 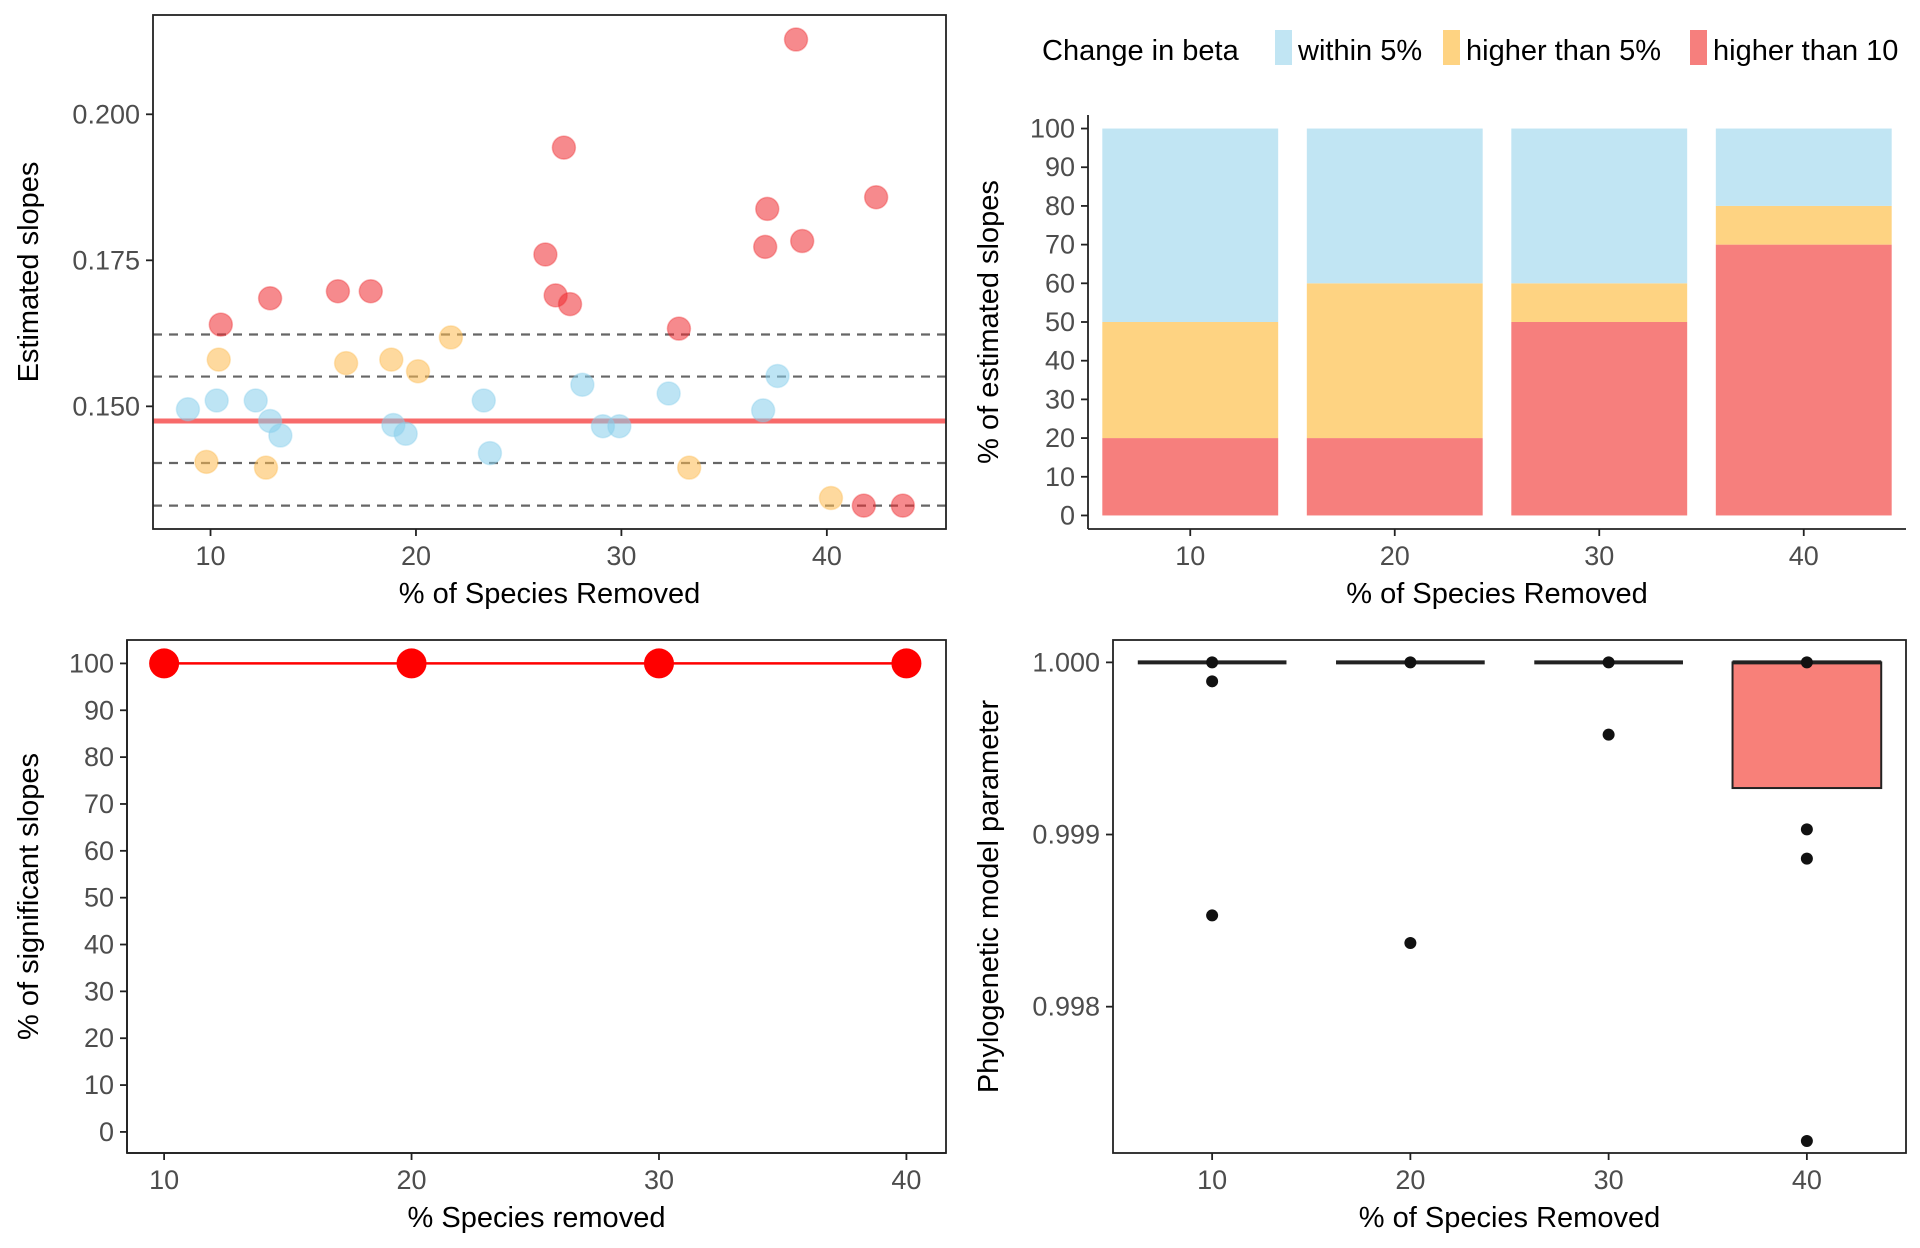 I want to click on legend-title: Change in beta, so click(x=1141, y=51).